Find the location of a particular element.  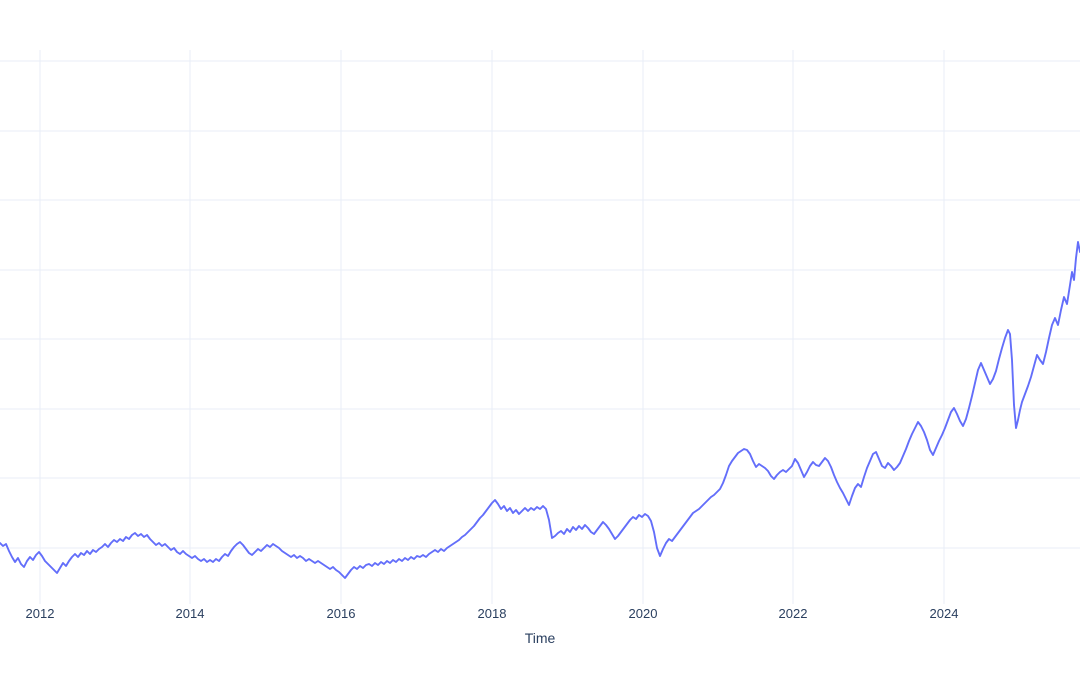

x-tick-label-2014: 2014 is located at coordinates (190, 613).